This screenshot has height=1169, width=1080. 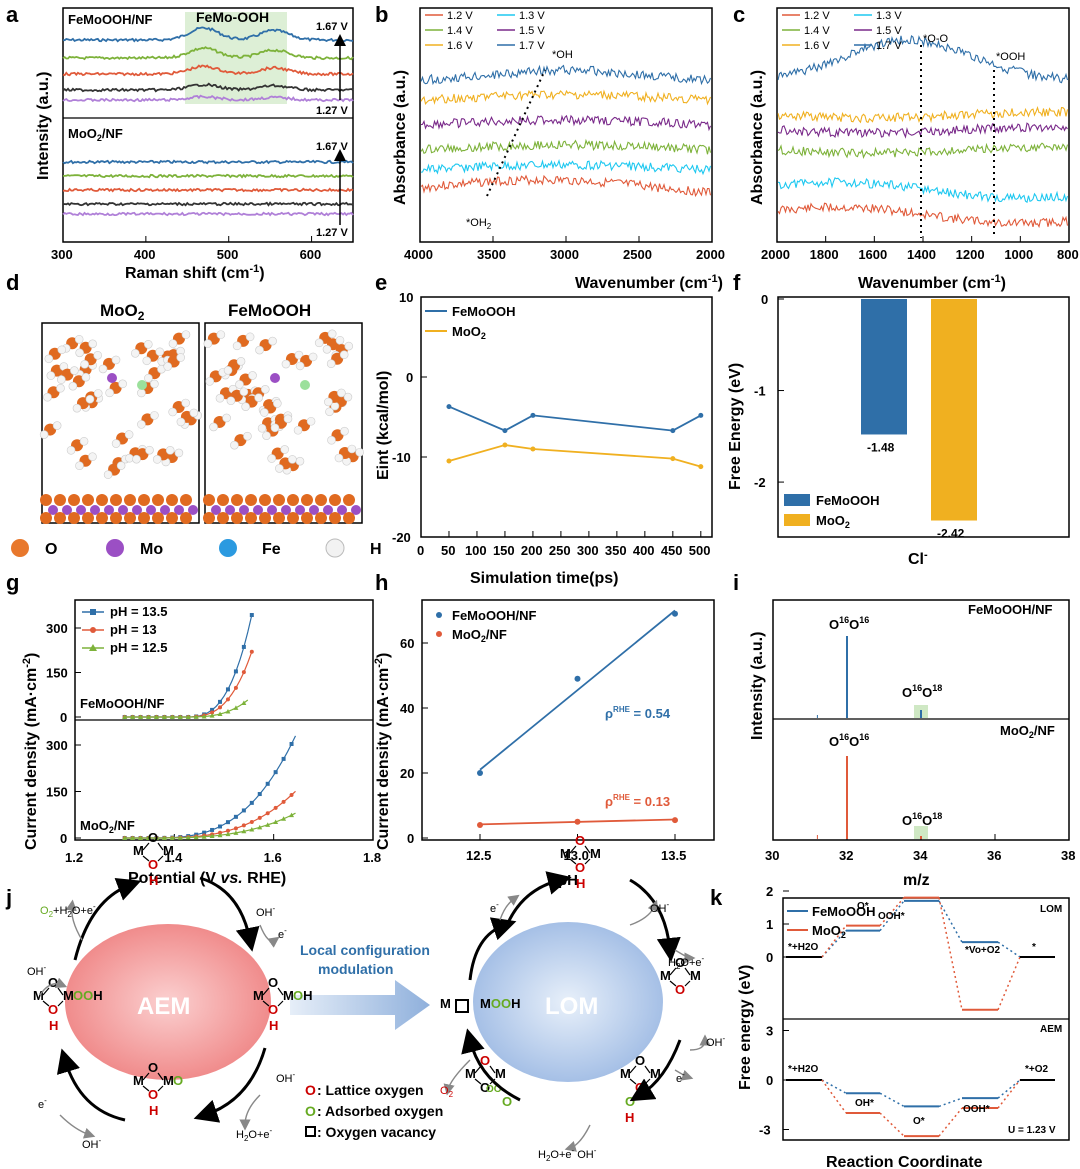 I want to click on e-ytick: -20, so click(x=401, y=537).